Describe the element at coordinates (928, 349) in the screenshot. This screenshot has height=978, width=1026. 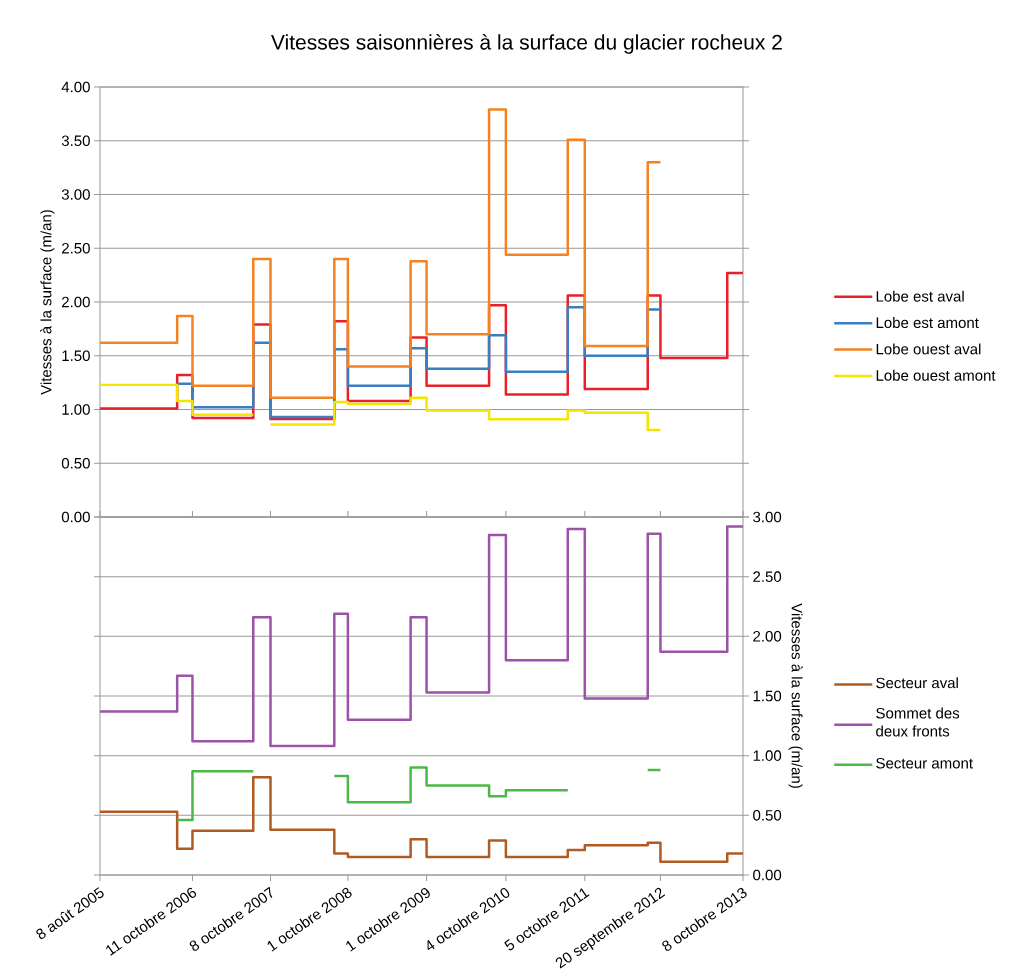
I see `legend-label: Lobe ouest aval` at that location.